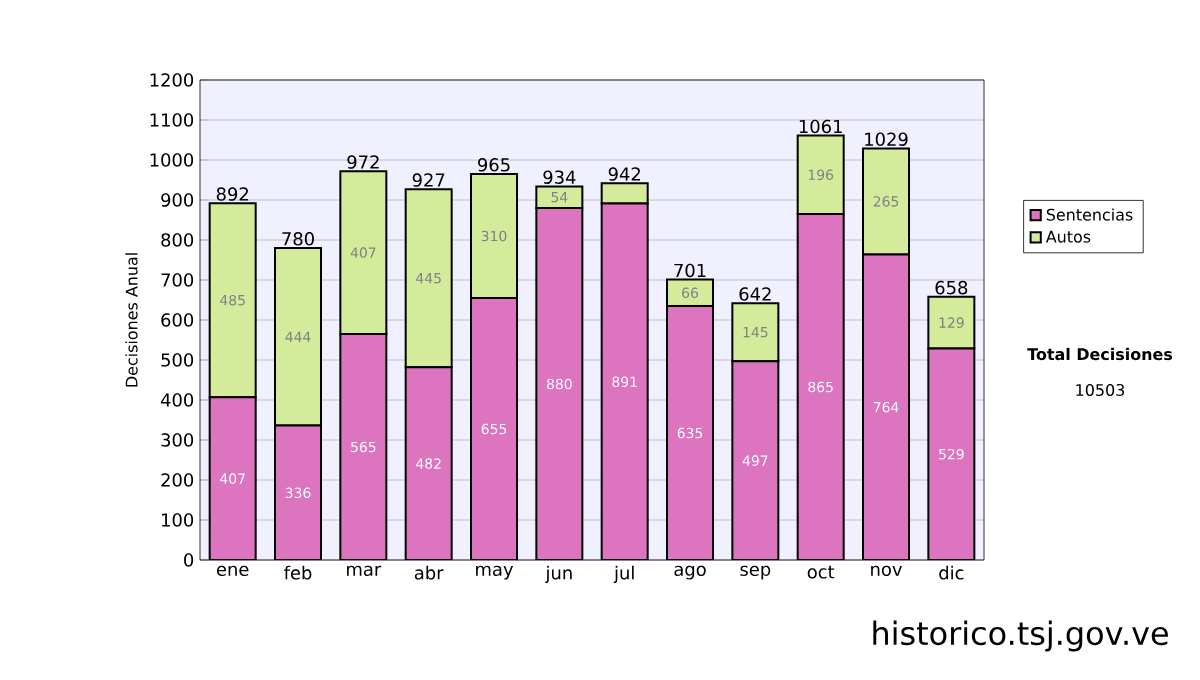 This screenshot has height=680, width=1200. Describe the element at coordinates (177, 320) in the screenshot. I see `y-tick-label: 600` at that location.